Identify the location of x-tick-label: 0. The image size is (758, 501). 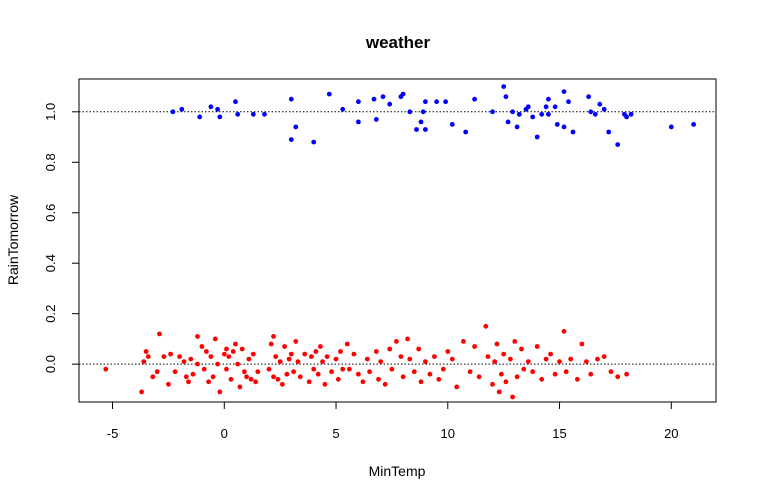
(224, 433).